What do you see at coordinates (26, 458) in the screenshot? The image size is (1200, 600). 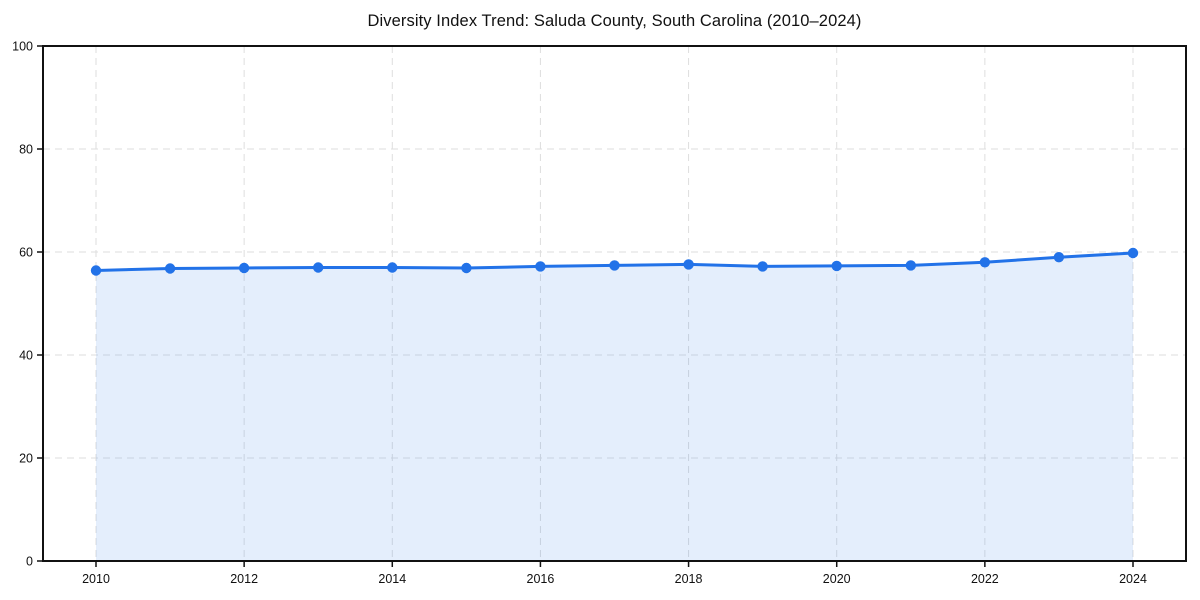 I see `y-tick-label: 20` at bounding box center [26, 458].